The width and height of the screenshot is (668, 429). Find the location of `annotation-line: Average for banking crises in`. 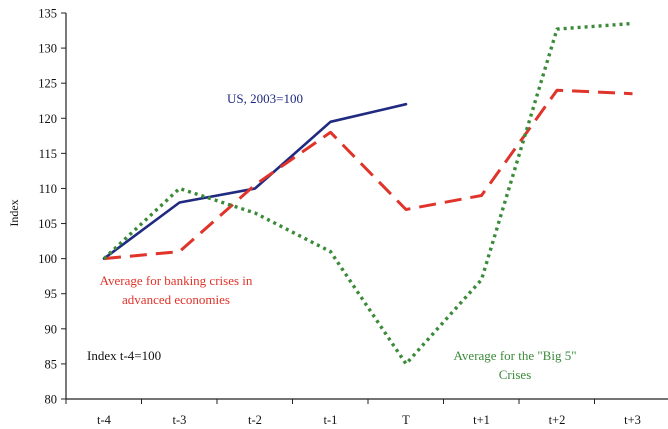

annotation-line: Average for banking crises in is located at coordinates (176, 280).